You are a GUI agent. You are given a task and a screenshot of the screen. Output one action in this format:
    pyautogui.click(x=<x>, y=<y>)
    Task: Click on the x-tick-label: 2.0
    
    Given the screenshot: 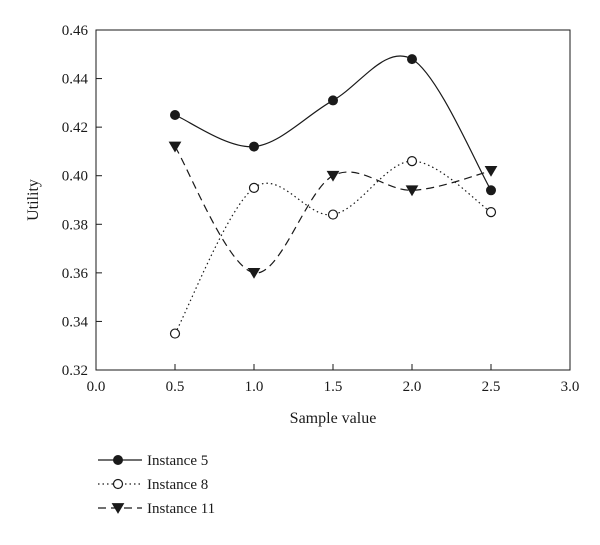 What is the action you would take?
    pyautogui.click(x=412, y=387)
    